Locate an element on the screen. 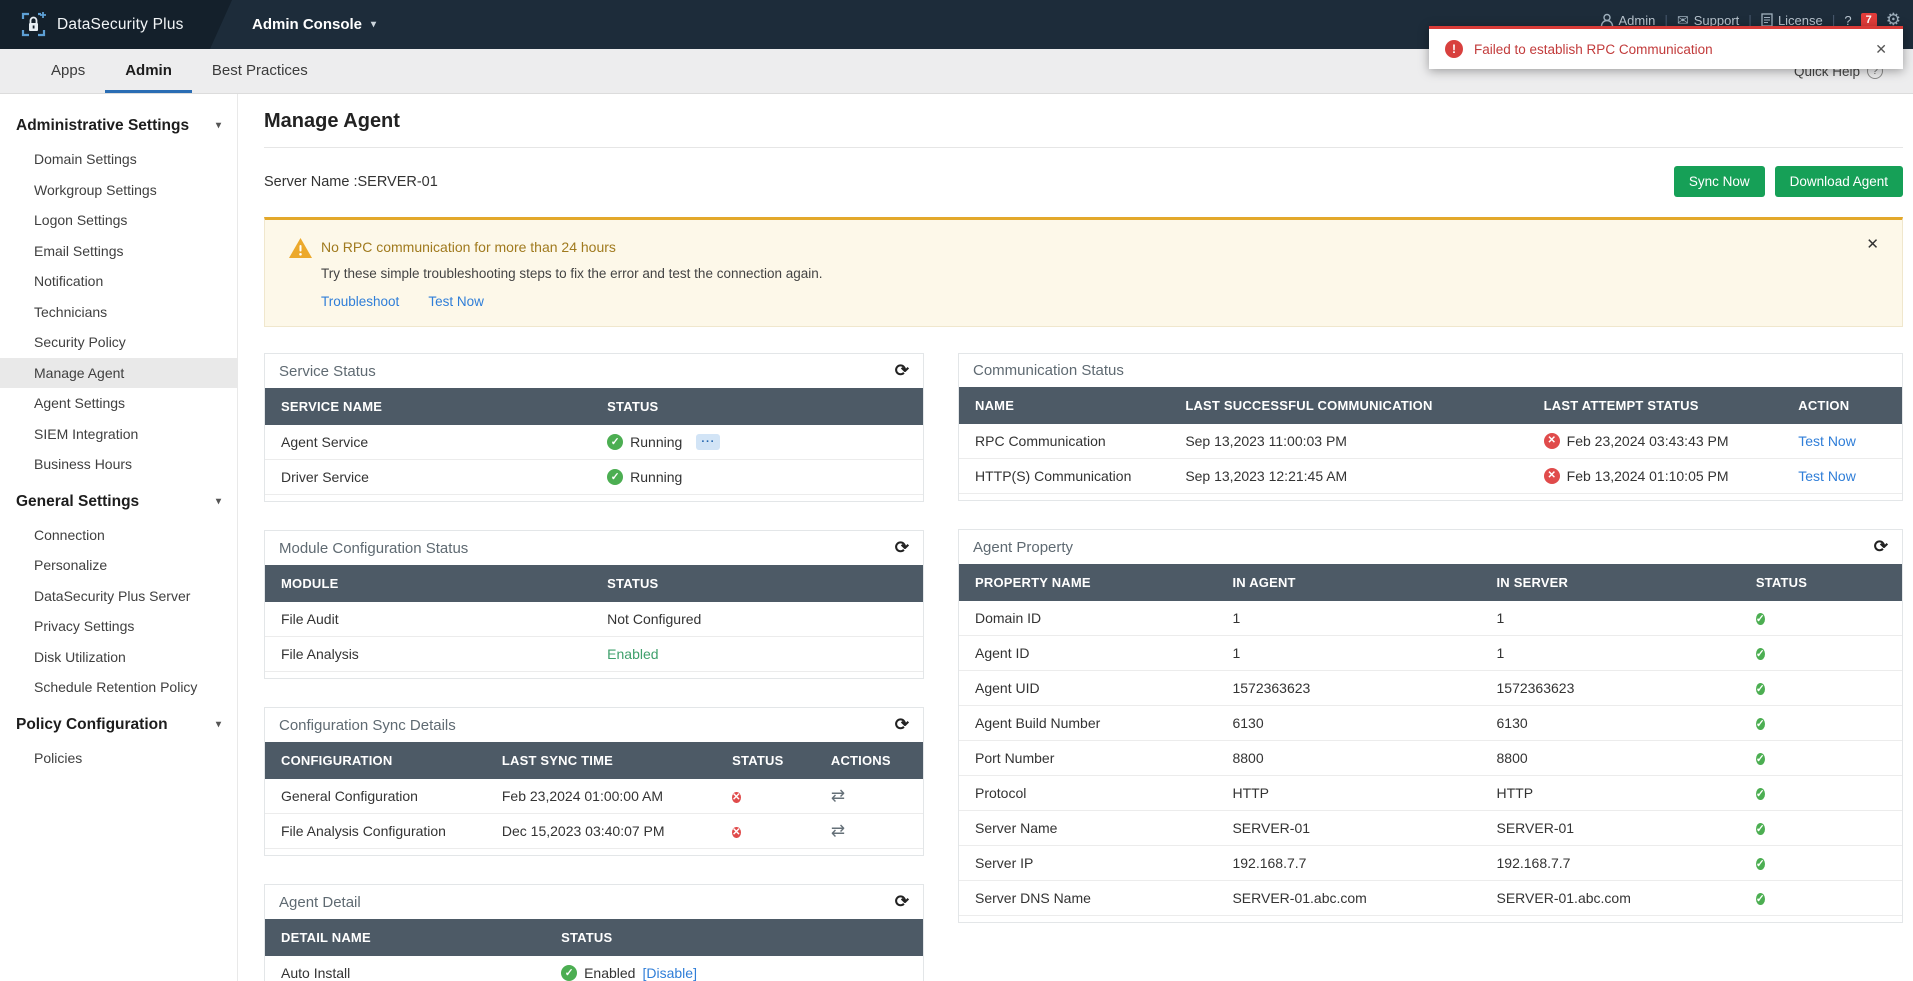  sidebar-section-administrative-settings: Administrative Settings ▾ is located at coordinates (118, 125).